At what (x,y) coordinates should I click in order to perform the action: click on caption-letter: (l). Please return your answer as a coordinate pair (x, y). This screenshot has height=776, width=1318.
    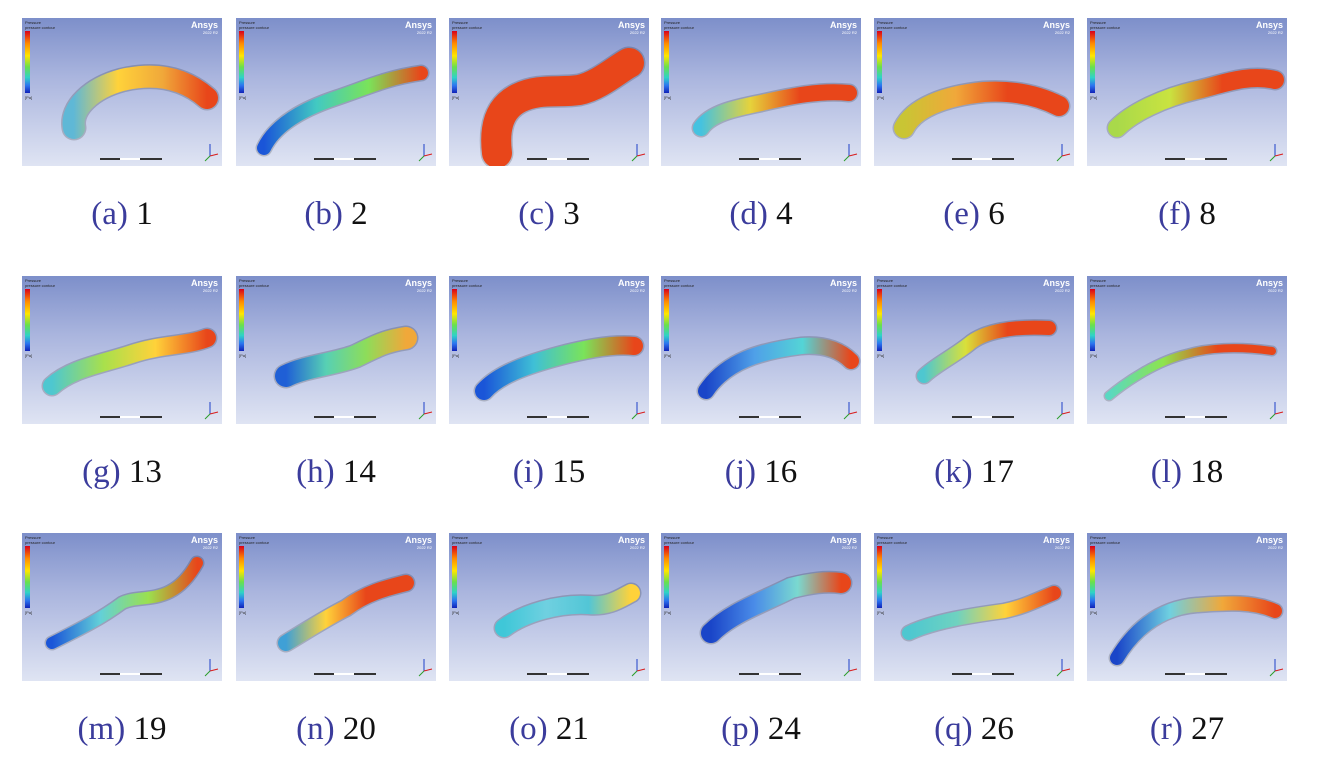
    Looking at the image, I should click on (1166, 472).